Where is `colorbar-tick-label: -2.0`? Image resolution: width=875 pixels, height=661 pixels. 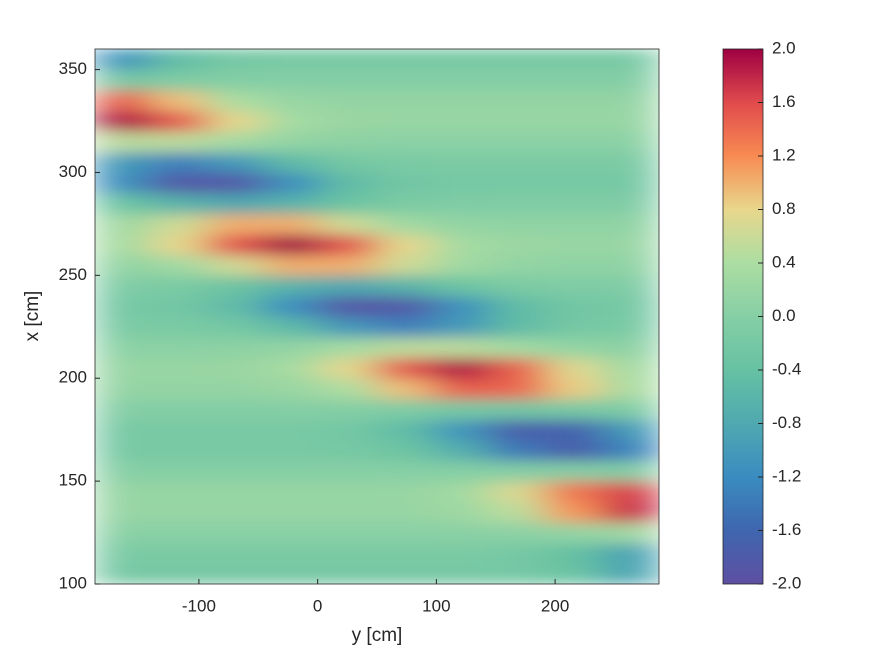 colorbar-tick-label: -2.0 is located at coordinates (786, 582).